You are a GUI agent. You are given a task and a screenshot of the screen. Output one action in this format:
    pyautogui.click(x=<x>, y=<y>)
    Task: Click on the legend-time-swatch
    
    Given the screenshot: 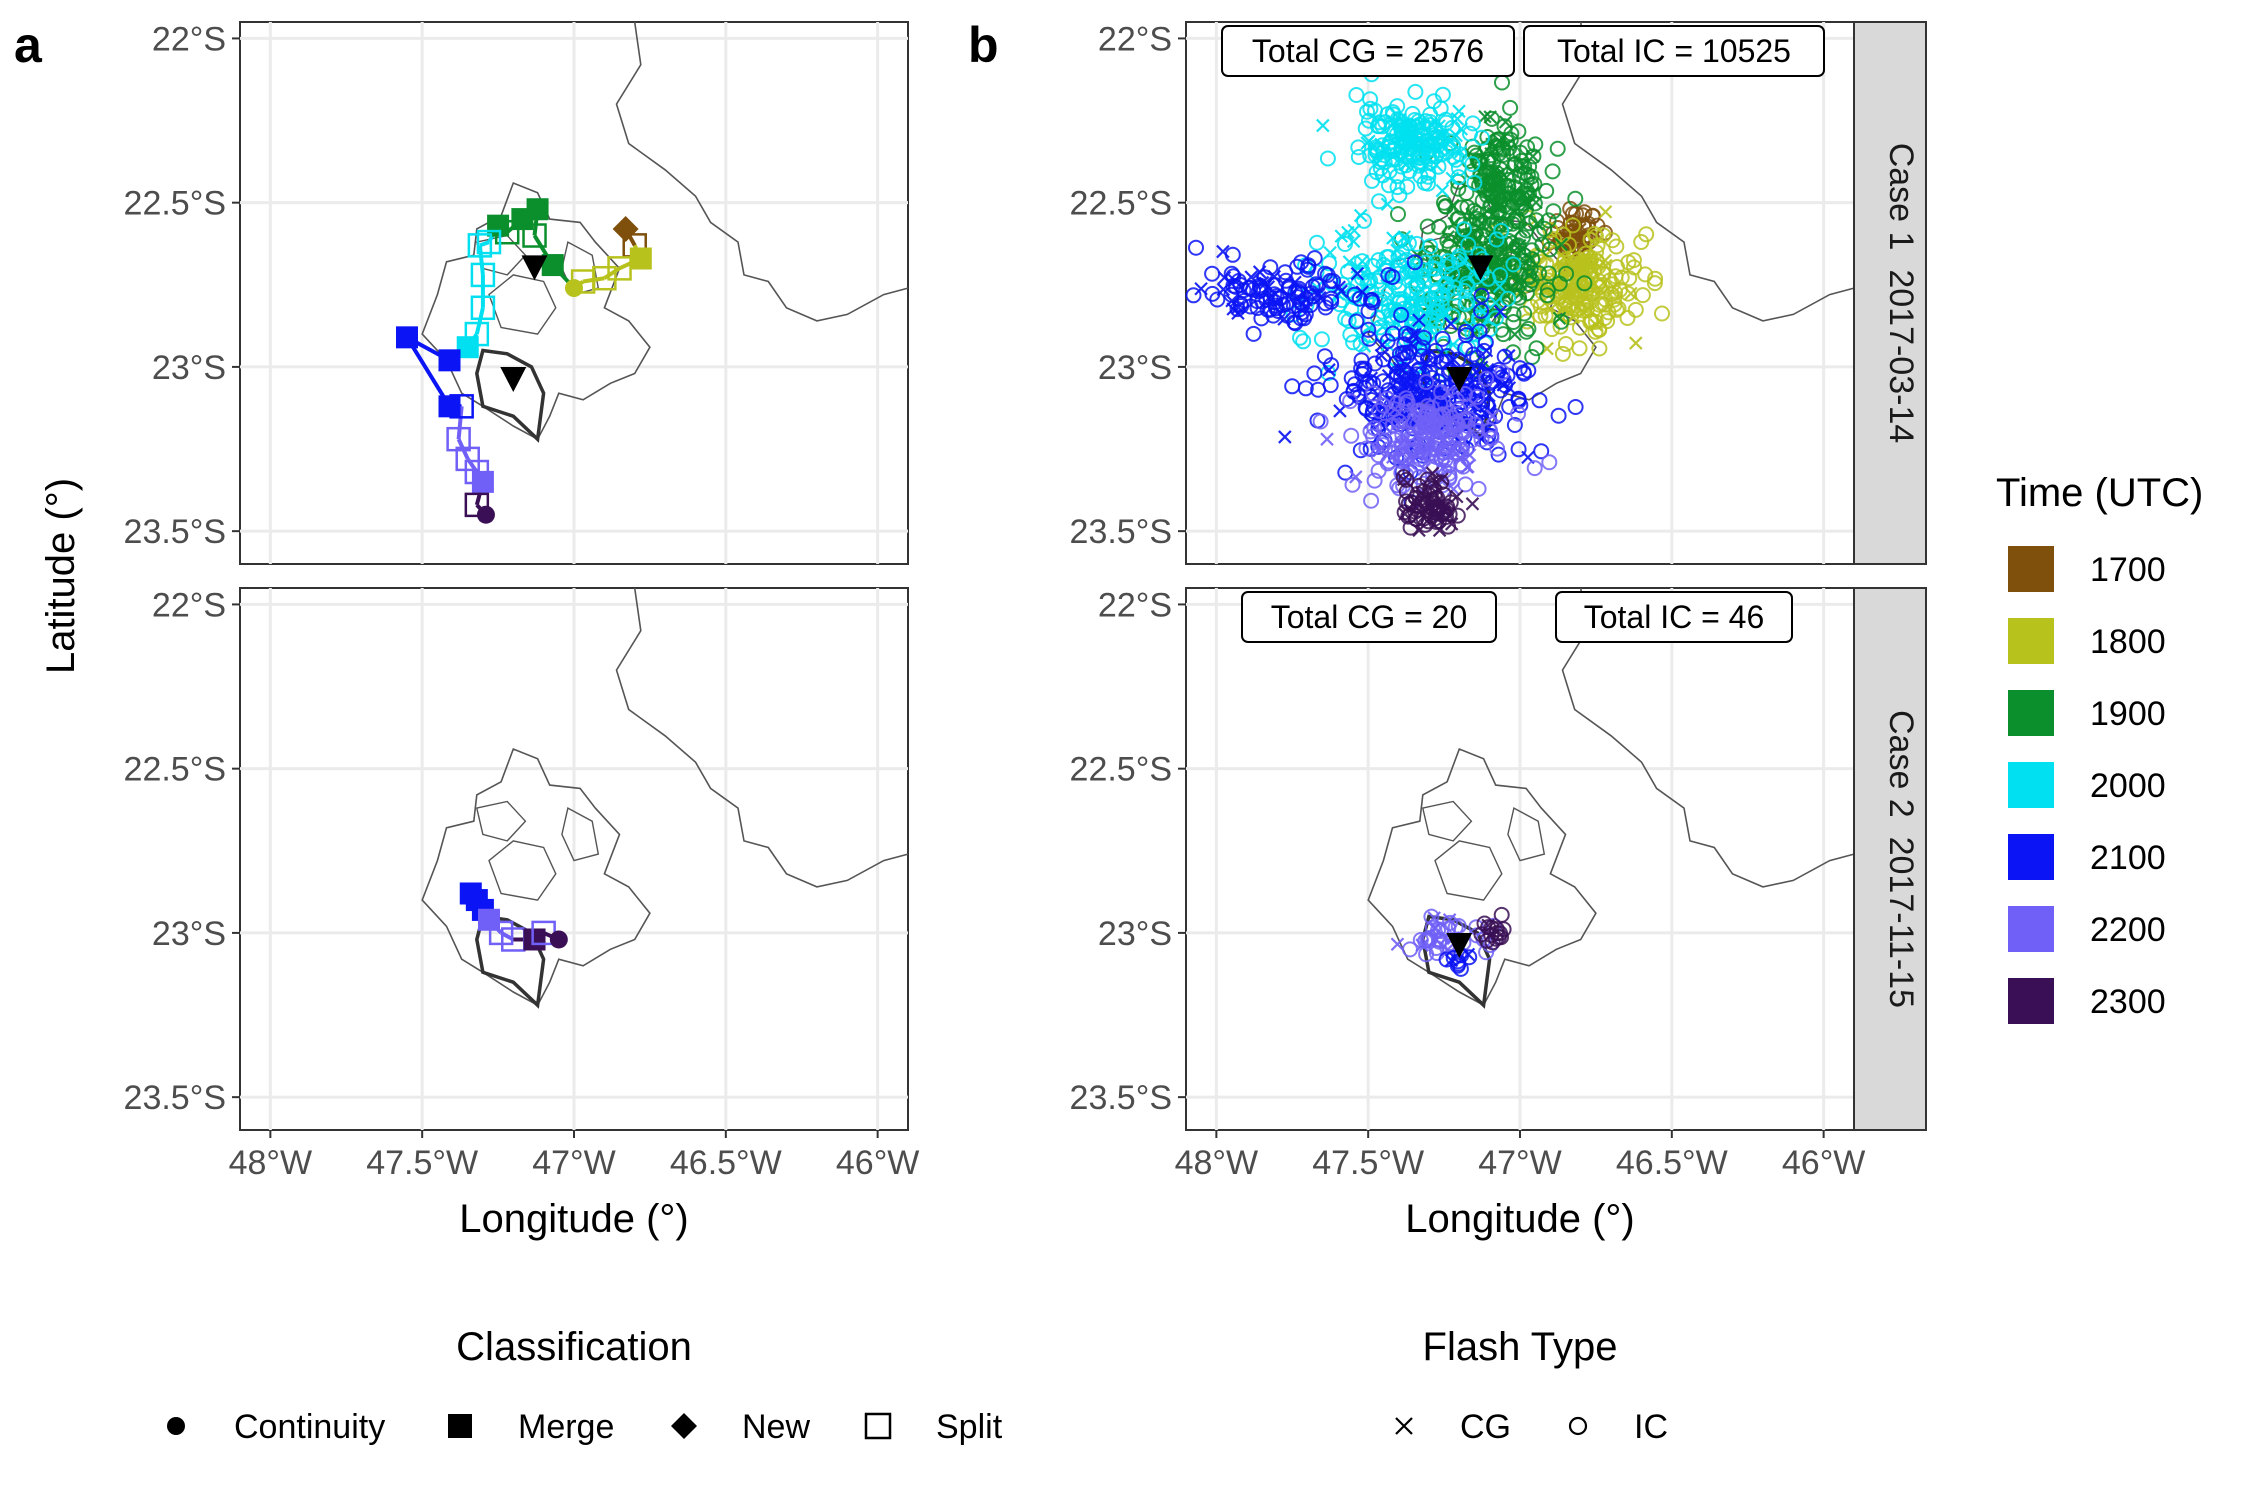 What is the action you would take?
    pyautogui.click(x=2031, y=1001)
    